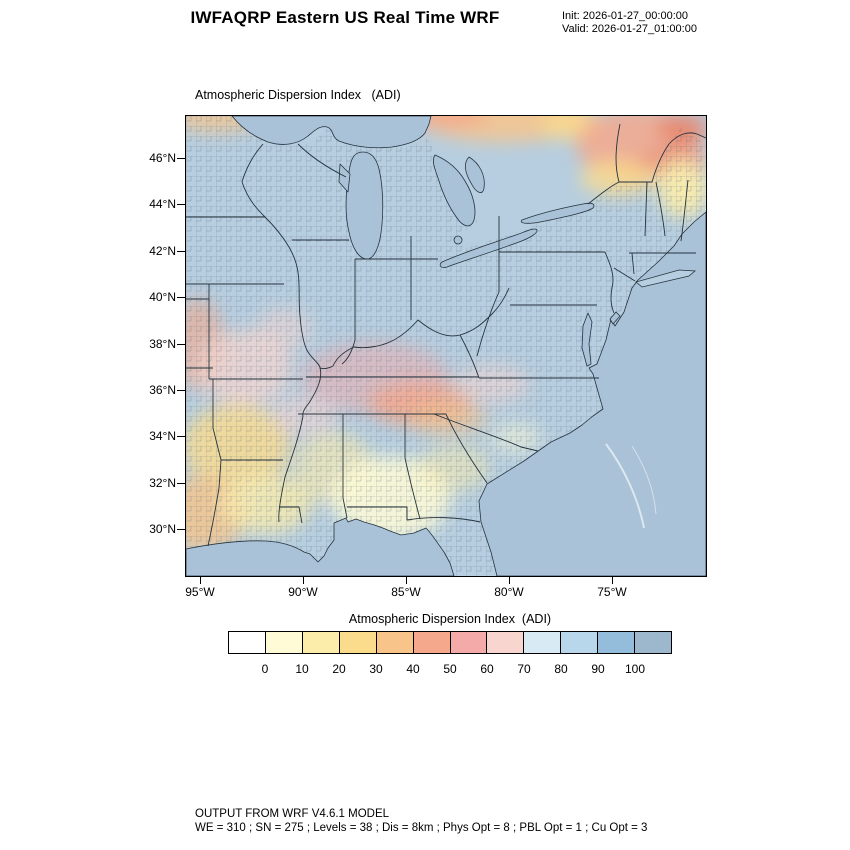 This screenshot has width=850, height=850. I want to click on colorbar-tick-label: 20, so click(339, 669).